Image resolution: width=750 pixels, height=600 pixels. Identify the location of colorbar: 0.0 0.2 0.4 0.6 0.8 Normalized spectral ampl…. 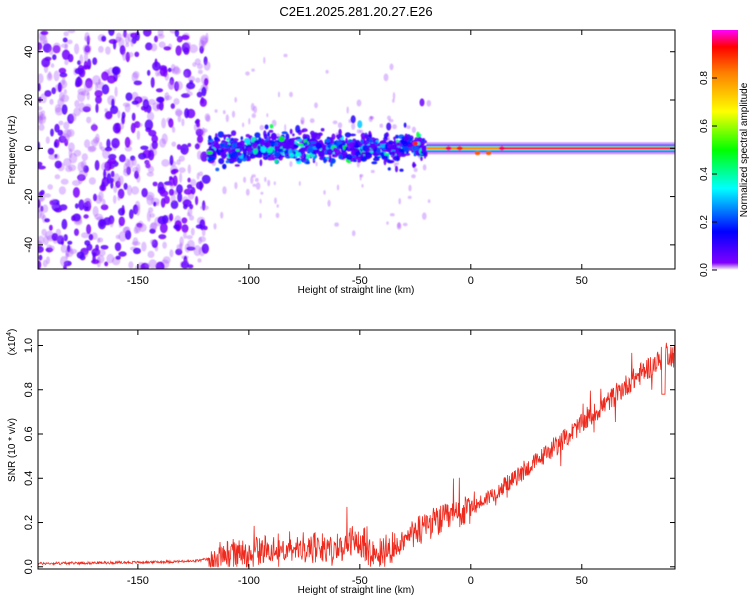
(724, 153).